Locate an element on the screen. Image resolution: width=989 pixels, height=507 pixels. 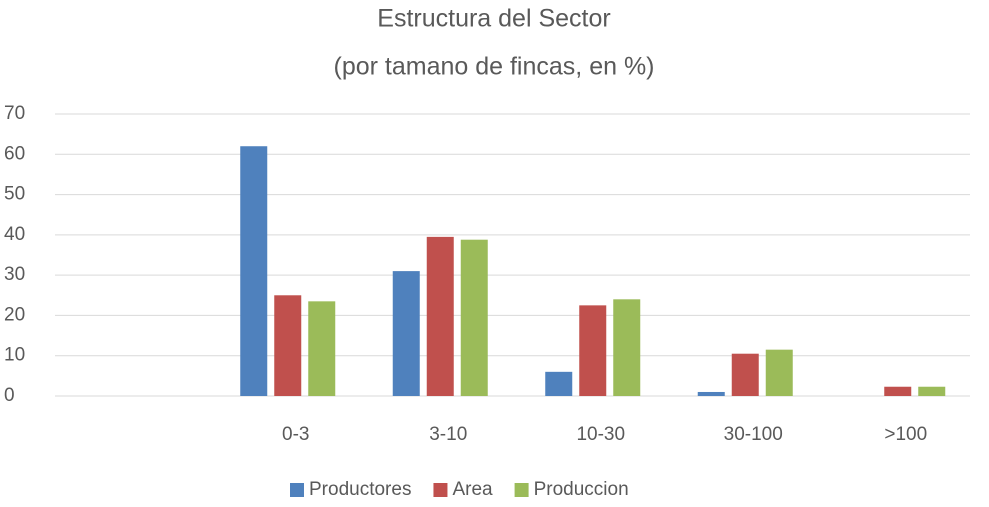
y-tick-label: 30 is located at coordinates (14, 274).